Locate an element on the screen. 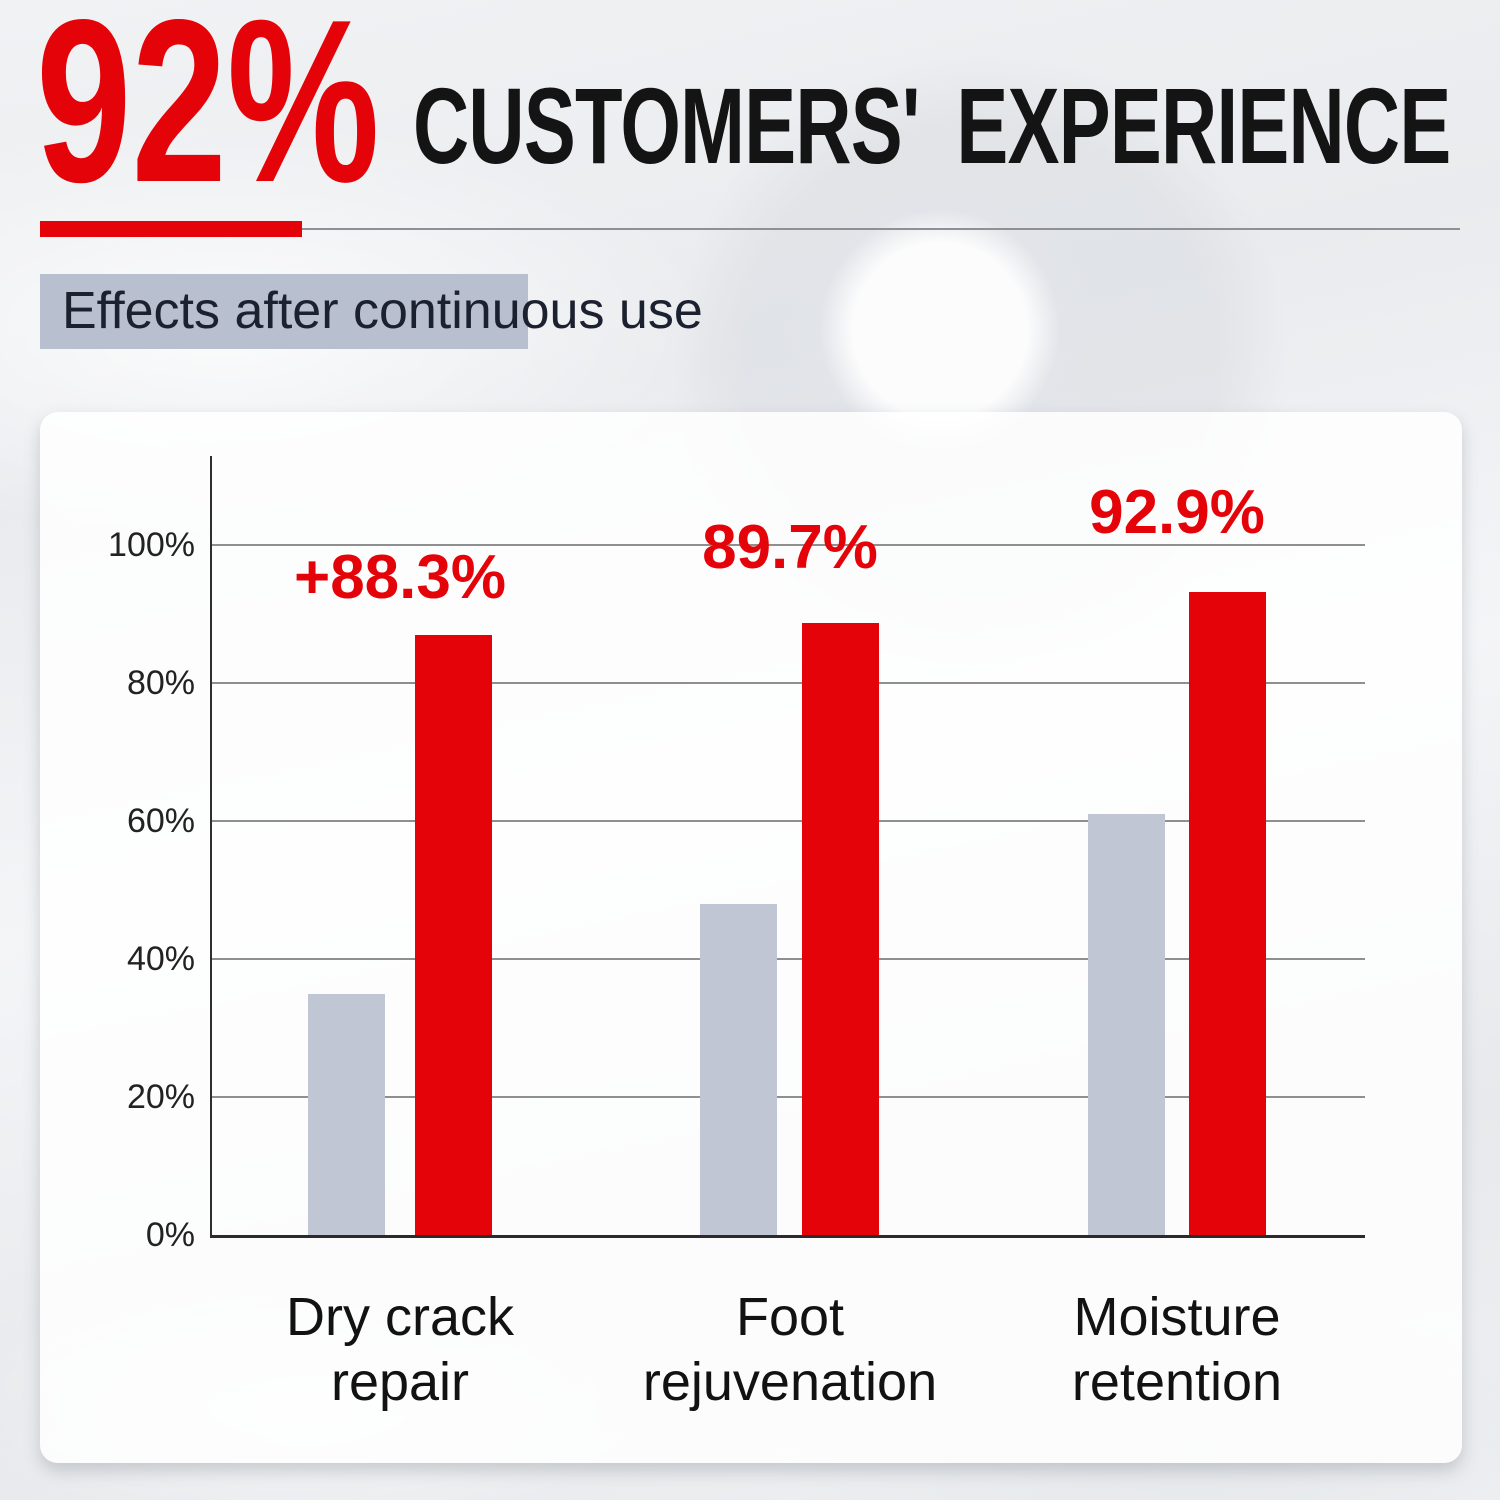 The width and height of the screenshot is (1500, 1500). y-tick-label: 20% is located at coordinates (160, 1097).